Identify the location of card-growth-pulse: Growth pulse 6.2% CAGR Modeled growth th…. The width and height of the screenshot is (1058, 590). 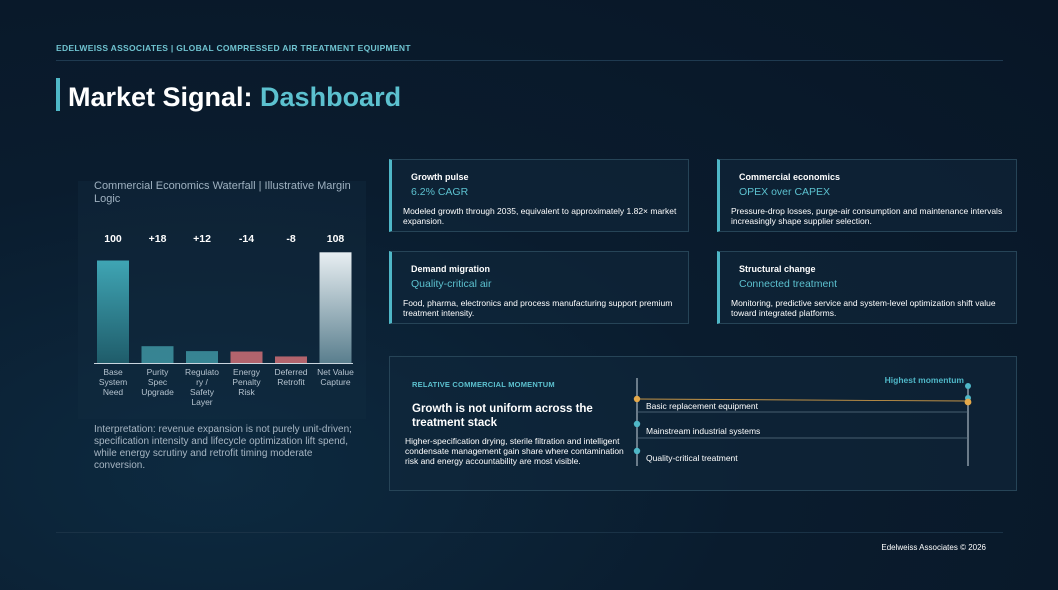
(539, 195).